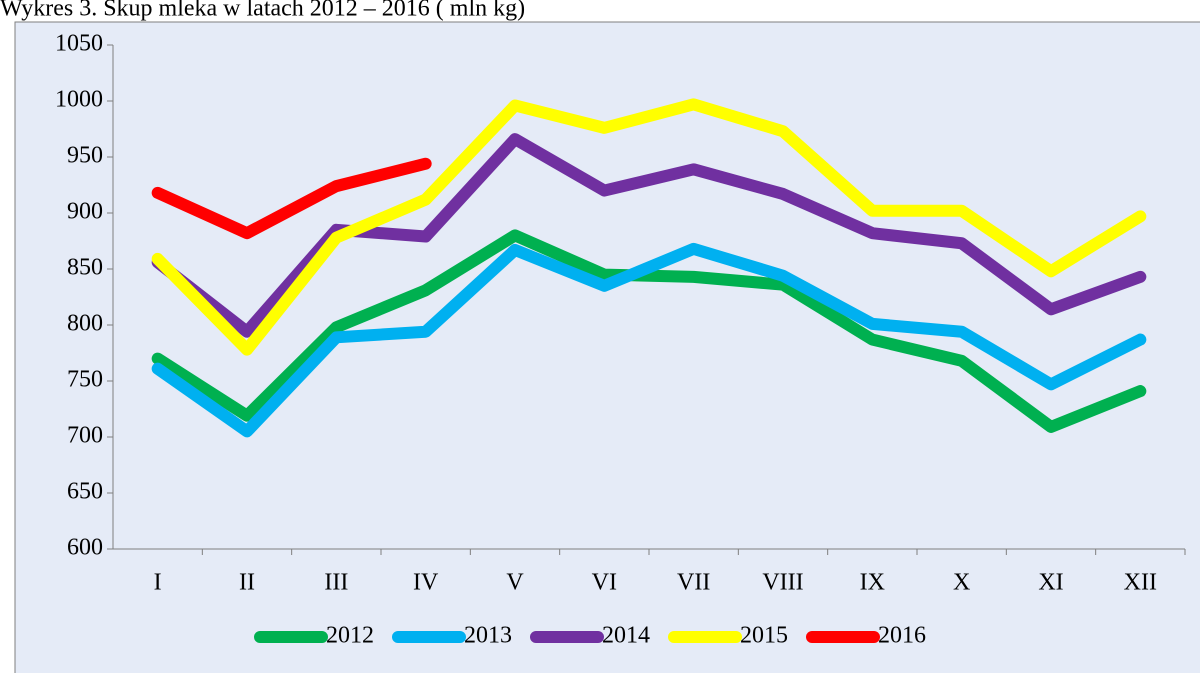 The width and height of the screenshot is (1200, 673). I want to click on y-tick-label: 850, so click(85, 268).